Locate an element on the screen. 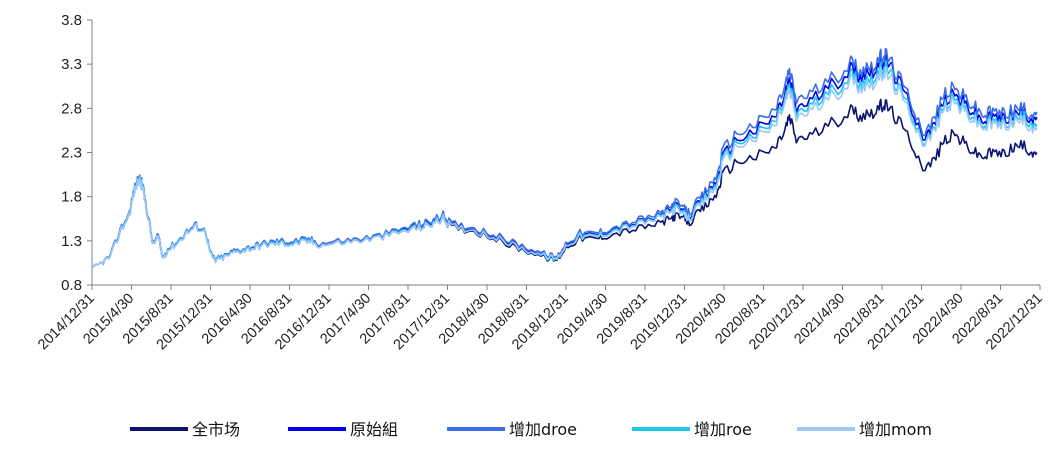  y-tick-label: 1.3 is located at coordinates (71, 241).